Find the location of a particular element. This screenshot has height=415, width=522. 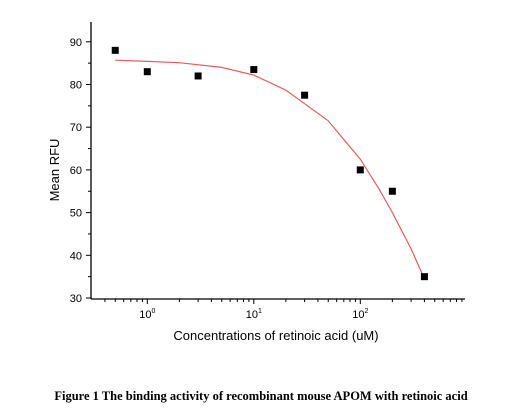

y-tick-label: 50 is located at coordinates (76, 214).